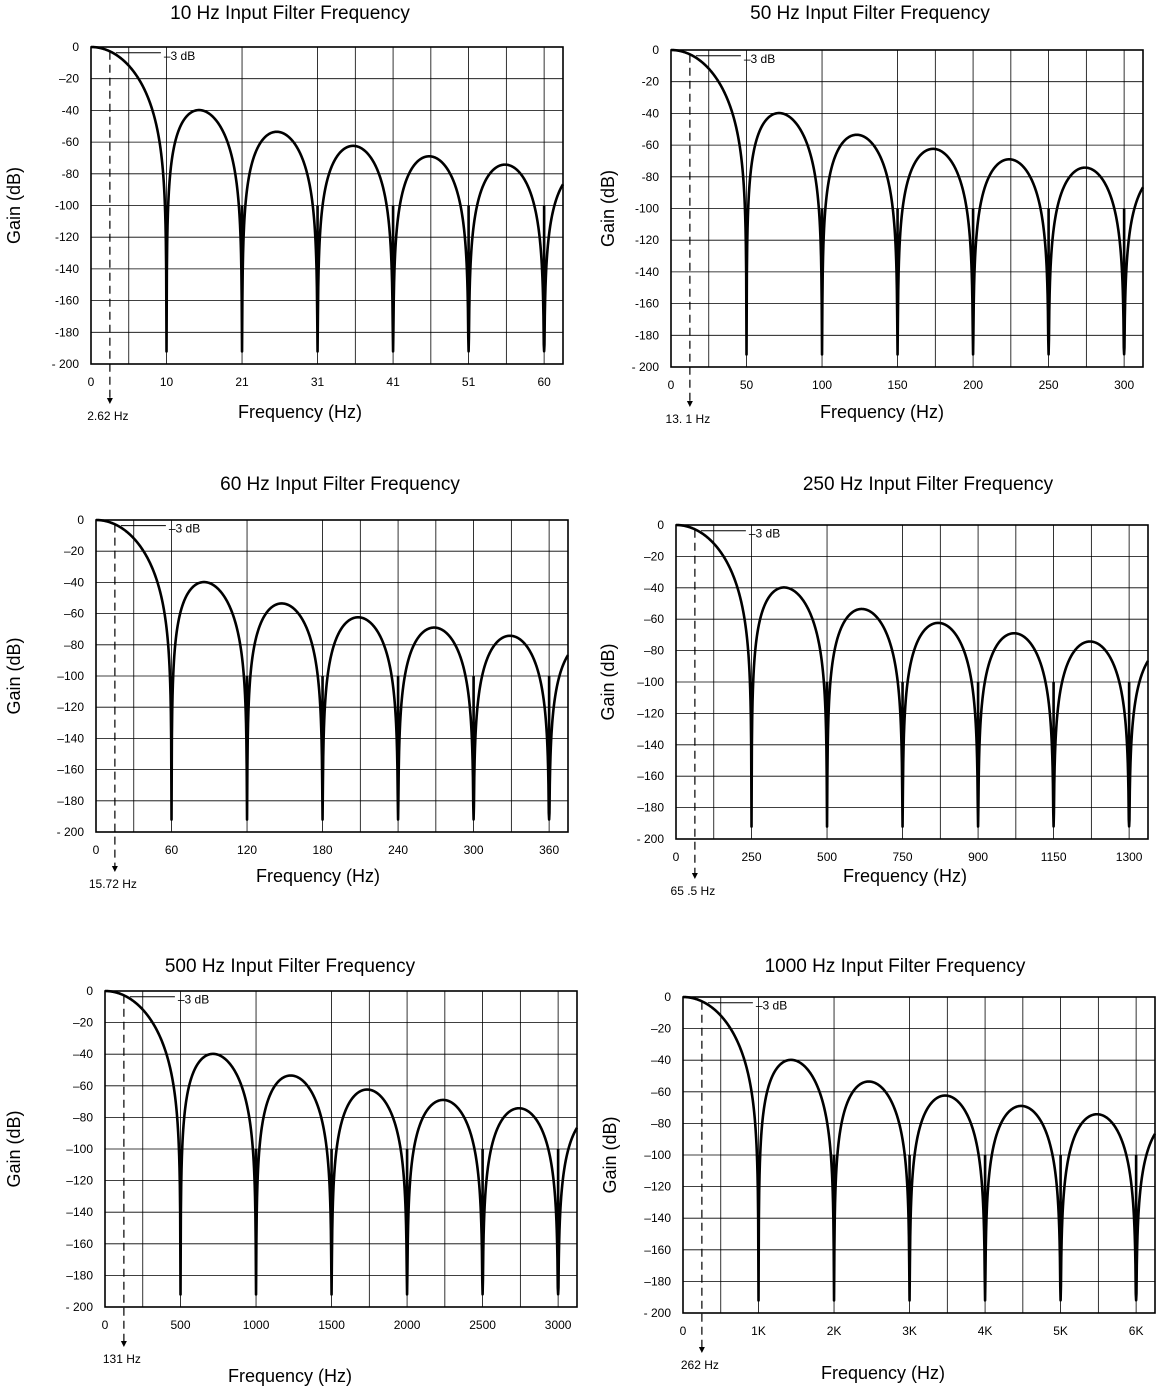 The image size is (1156, 1391). What do you see at coordinates (693, 891) in the screenshot?
I see `cutoff-frequency-label: 65 .5 Hz` at bounding box center [693, 891].